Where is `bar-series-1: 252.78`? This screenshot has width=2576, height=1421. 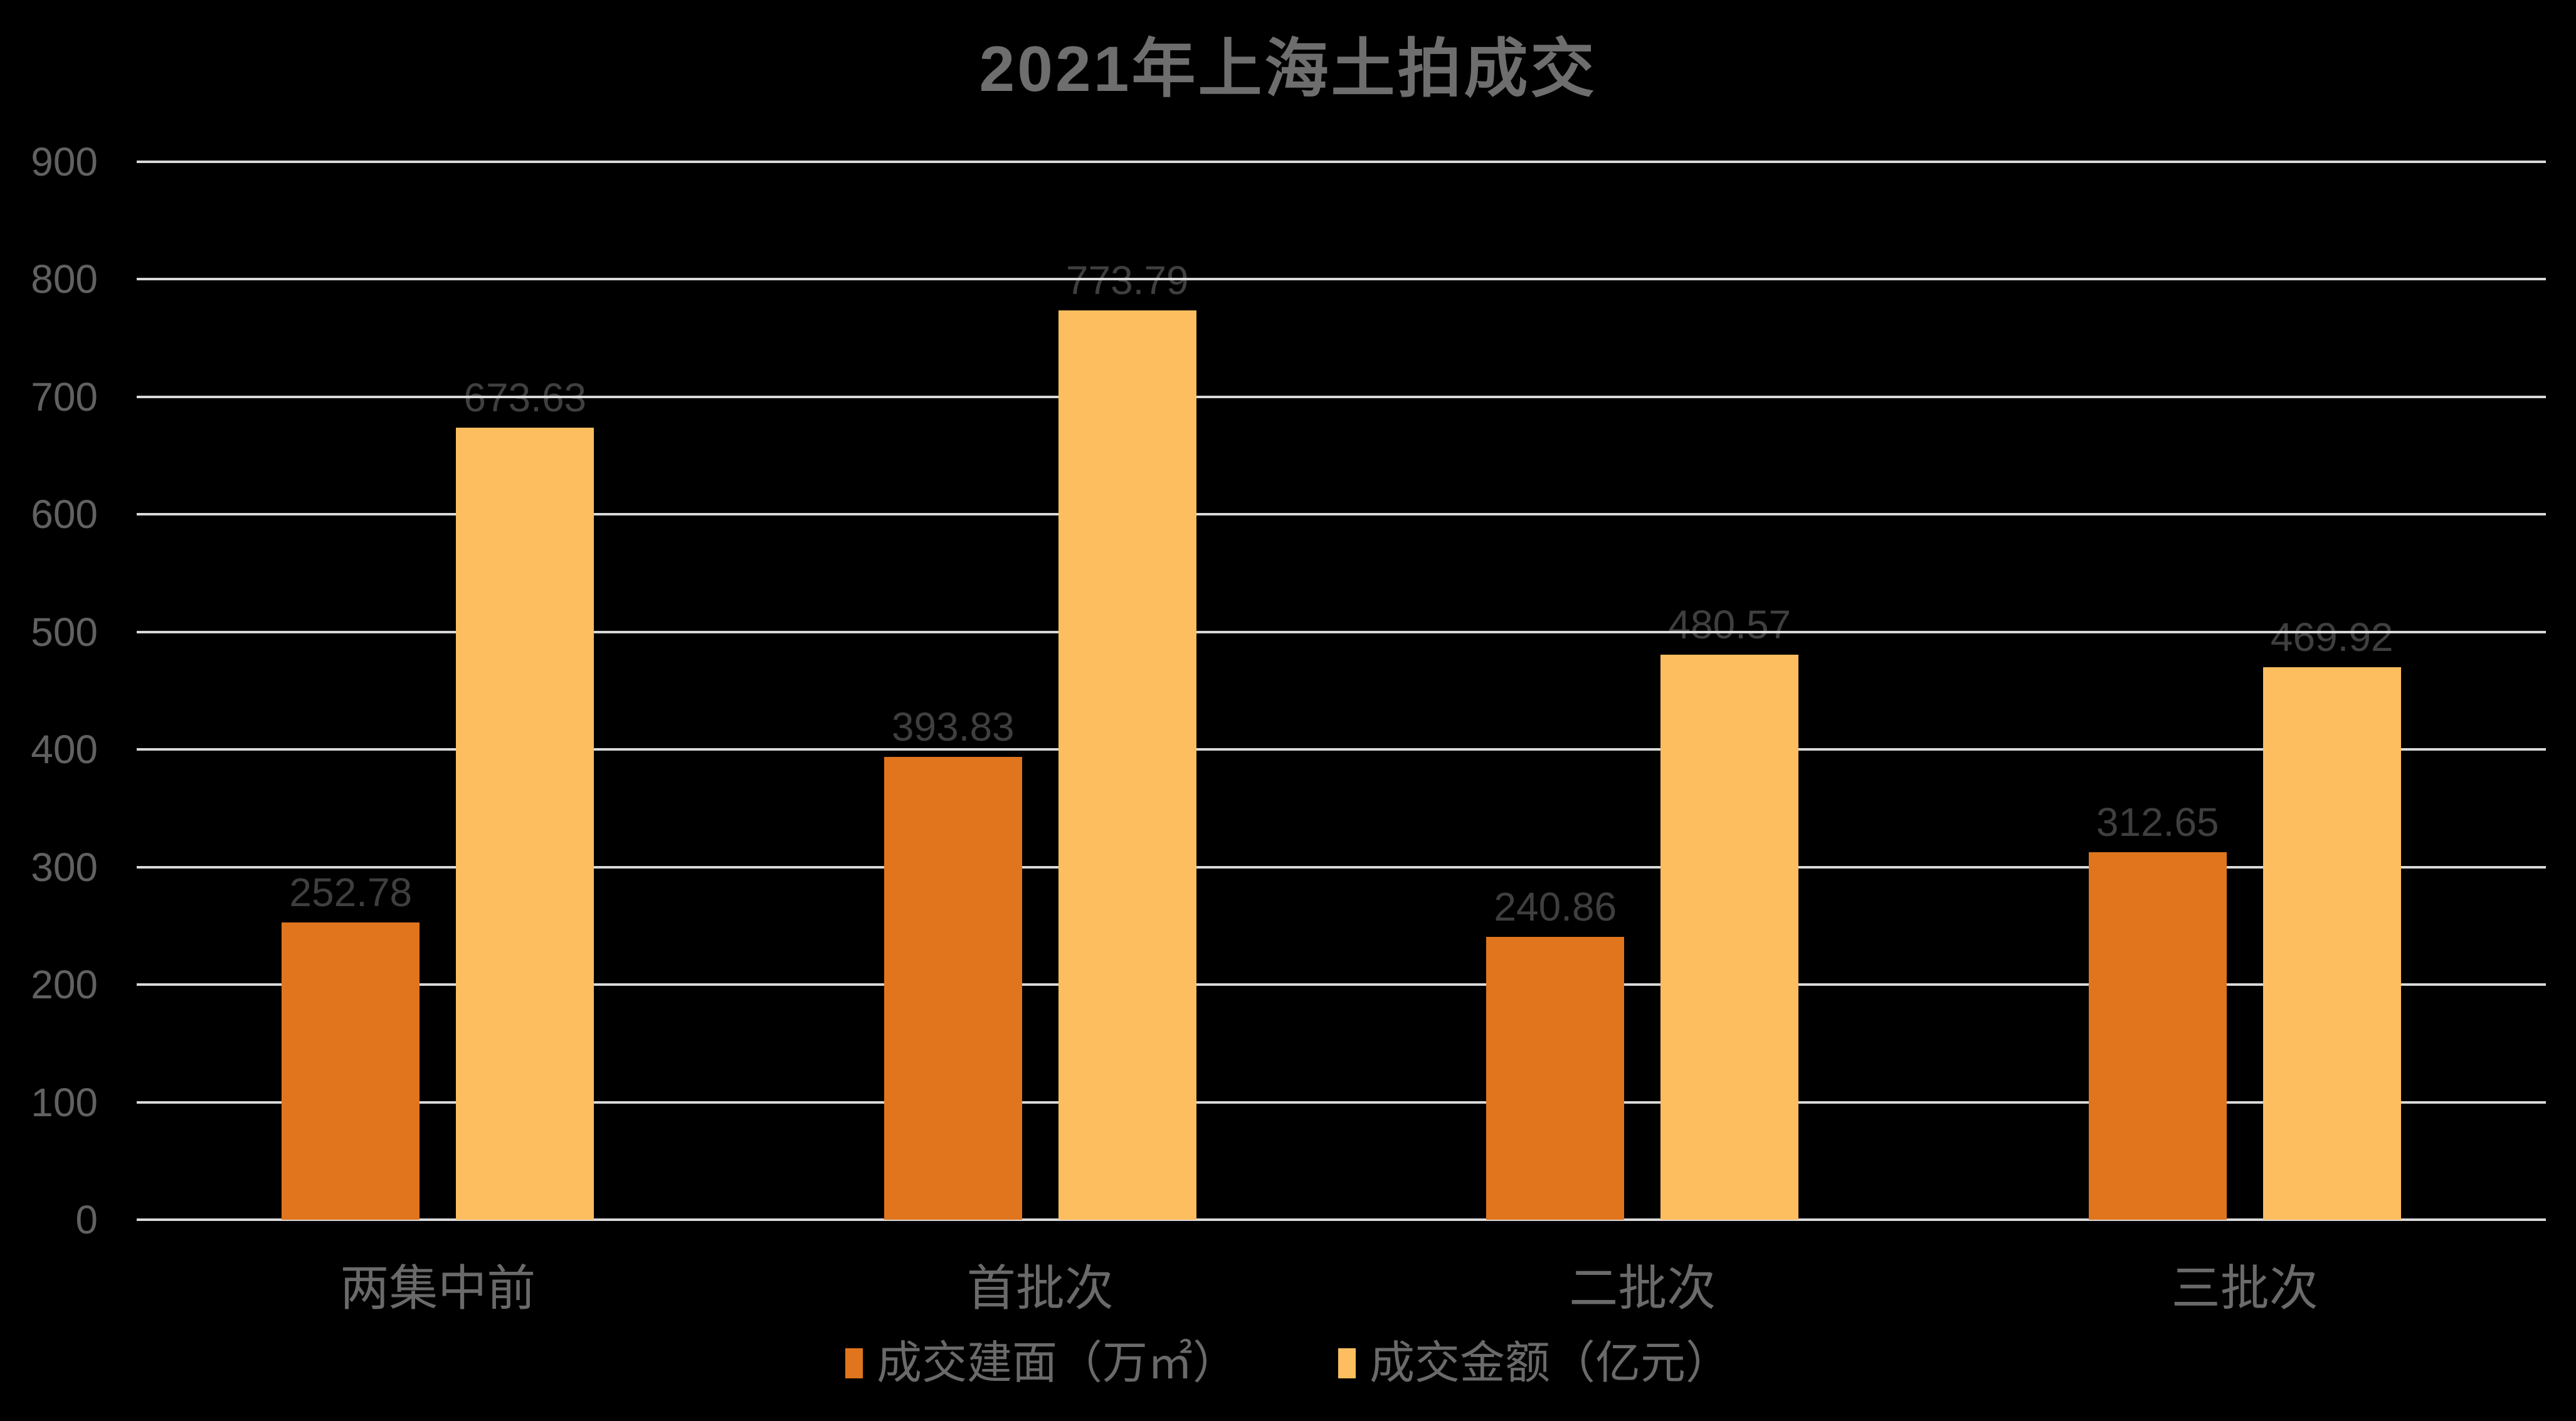 bar-series-1: 252.78 is located at coordinates (351, 691).